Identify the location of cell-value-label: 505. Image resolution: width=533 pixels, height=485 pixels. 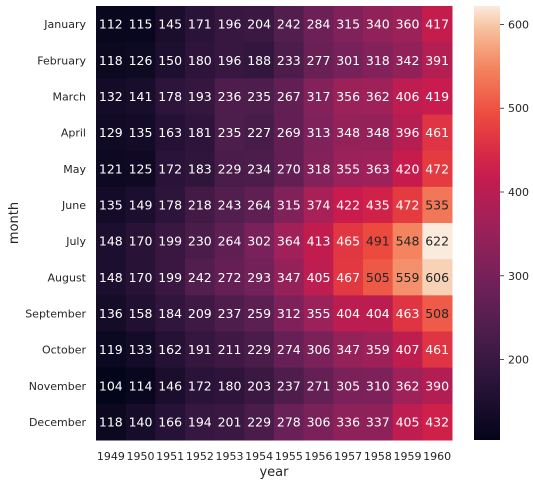
(378, 277).